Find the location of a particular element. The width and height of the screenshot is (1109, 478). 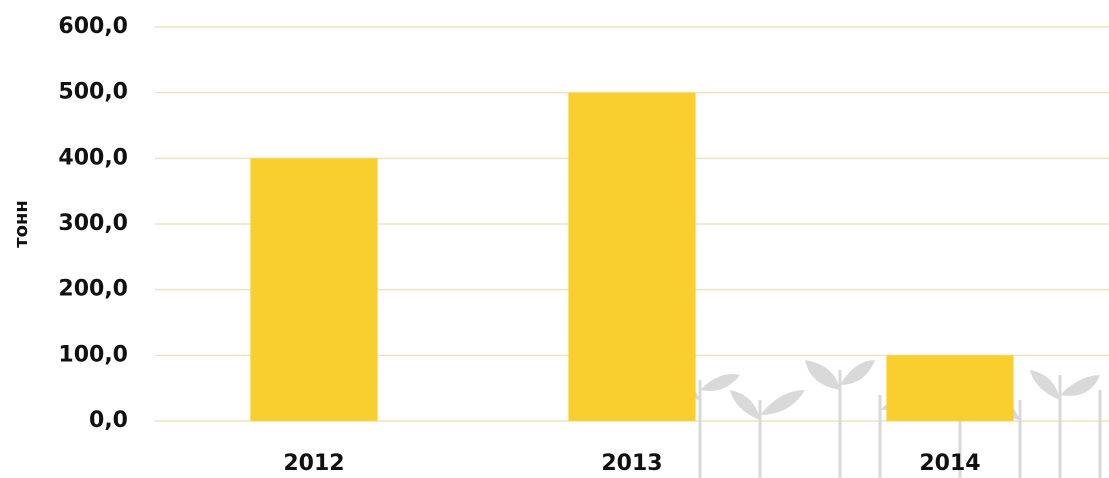

y-tick-label: 300,0 is located at coordinates (93, 223).